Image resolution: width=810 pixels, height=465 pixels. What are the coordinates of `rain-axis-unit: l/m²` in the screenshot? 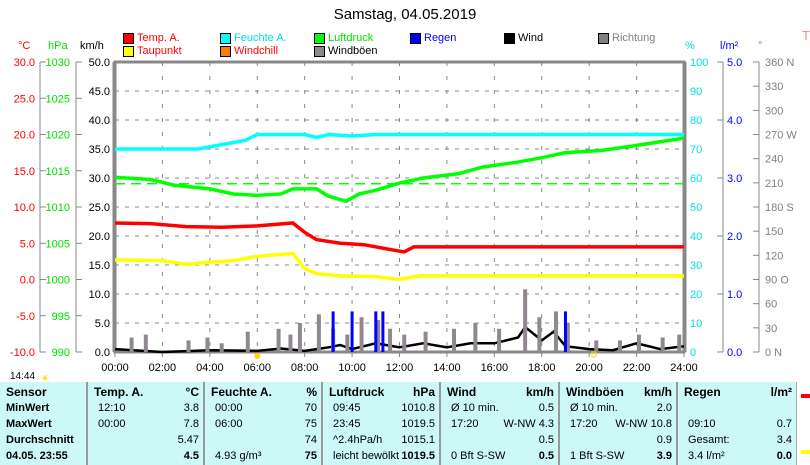 It's located at (729, 46).